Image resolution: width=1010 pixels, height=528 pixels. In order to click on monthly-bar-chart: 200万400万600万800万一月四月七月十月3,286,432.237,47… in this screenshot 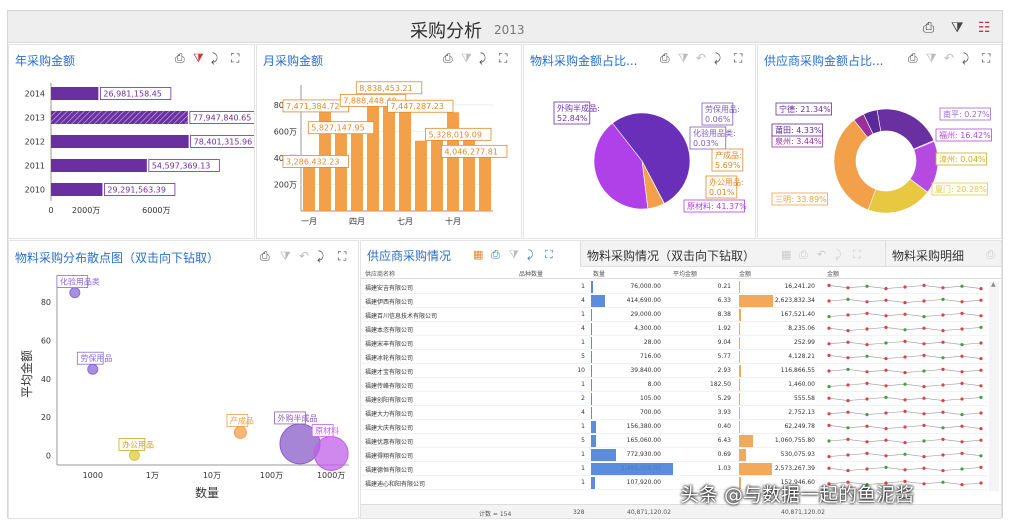, I will do `click(389, 156)`.